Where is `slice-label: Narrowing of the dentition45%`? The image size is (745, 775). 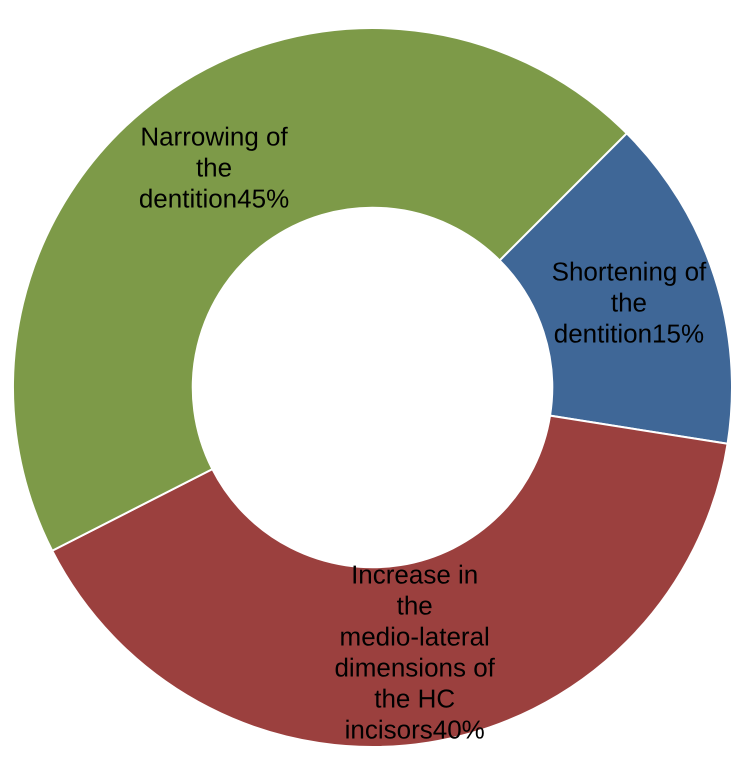 slice-label: Narrowing of the dentition45% is located at coordinates (214, 168).